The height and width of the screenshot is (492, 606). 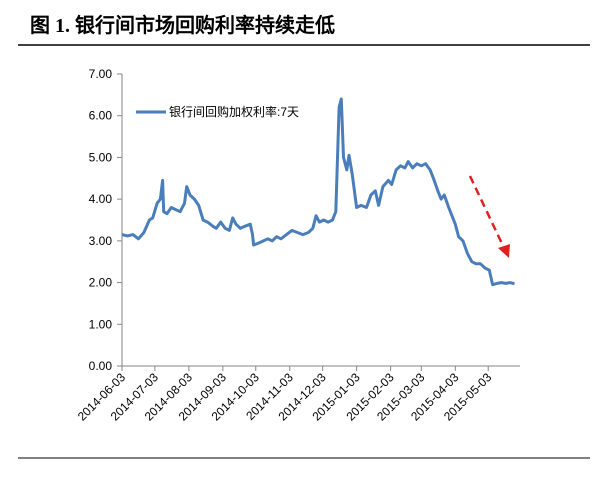 What do you see at coordinates (101, 199) in the screenshot?
I see `y-tick-label: 4.00` at bounding box center [101, 199].